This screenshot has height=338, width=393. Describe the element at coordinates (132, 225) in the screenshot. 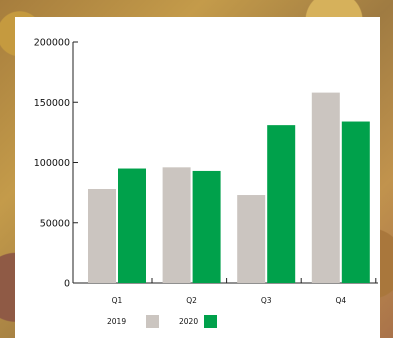

I see `bar-2020-q1` at that location.